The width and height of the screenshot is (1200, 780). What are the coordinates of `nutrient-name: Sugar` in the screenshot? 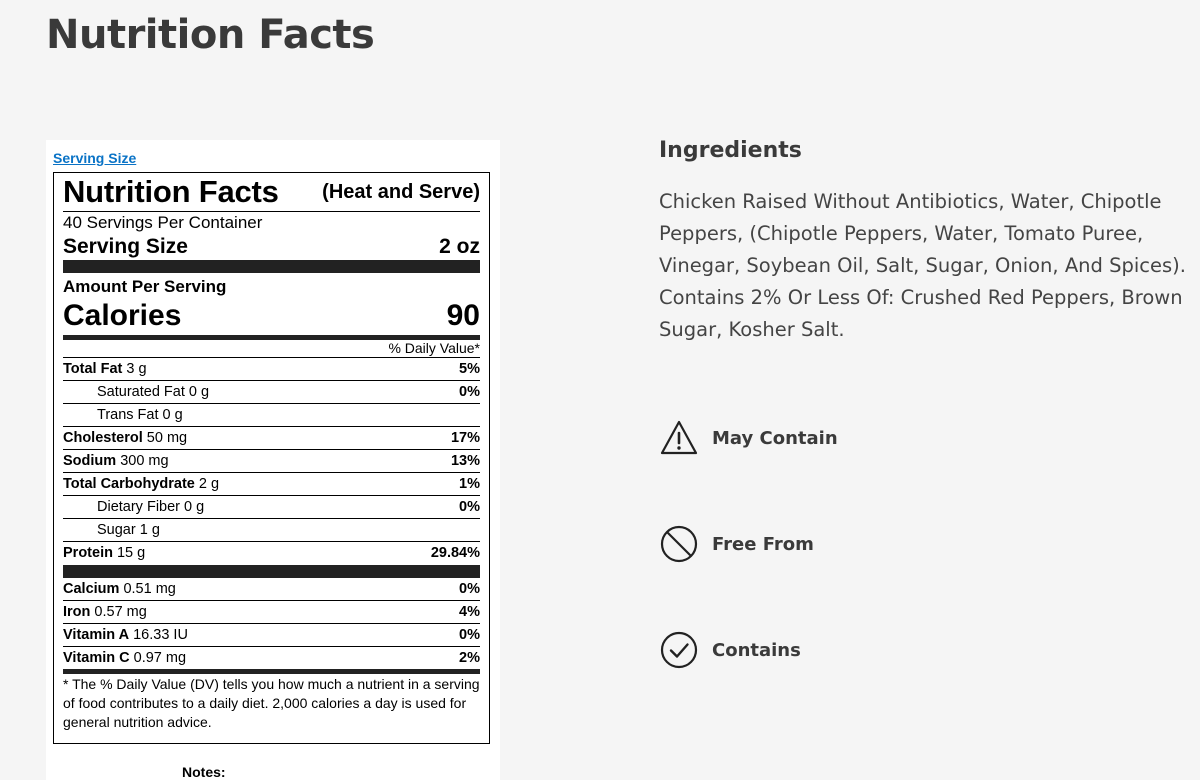 It's located at (116, 530).